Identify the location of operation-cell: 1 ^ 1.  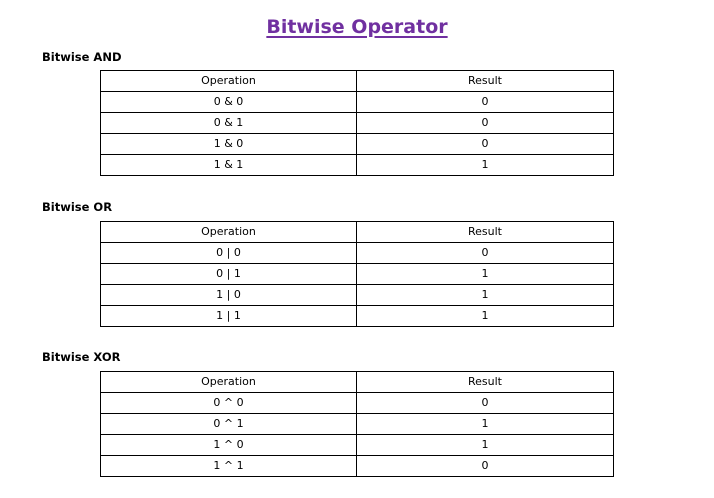
(228, 466).